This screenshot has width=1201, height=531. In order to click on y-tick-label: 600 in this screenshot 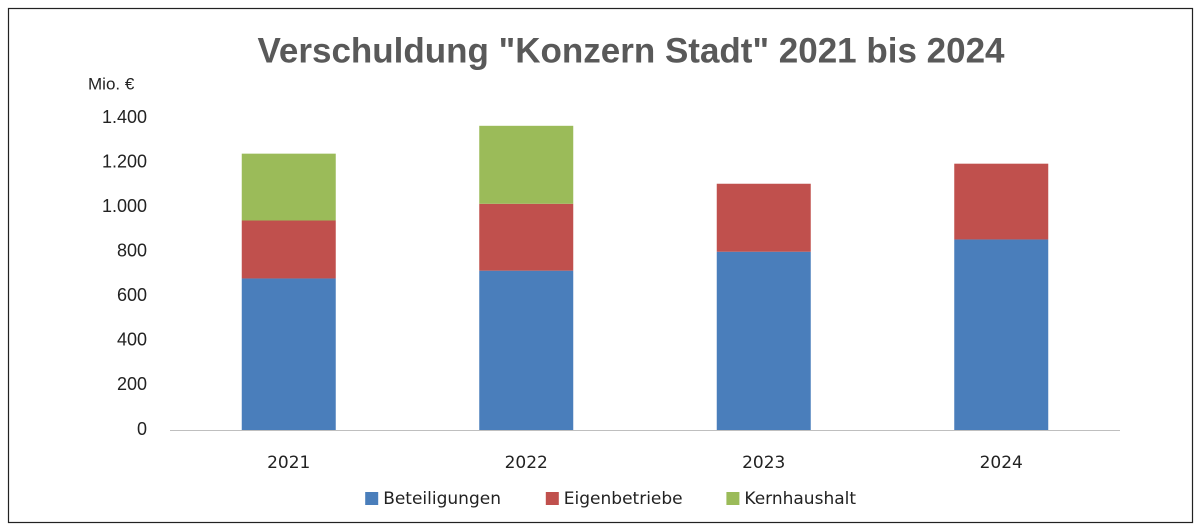, I will do `click(132, 295)`.